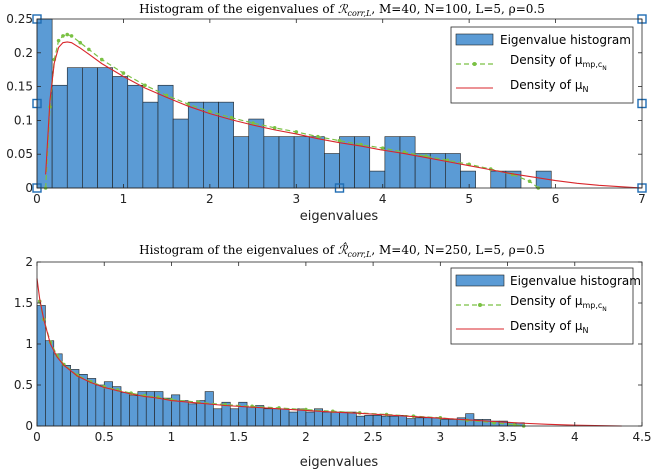 This screenshot has width=656, height=473. What do you see at coordinates (339, 462) in the screenshot?
I see `chart-bottom-x-axis-label: eigenvalues` at bounding box center [339, 462].